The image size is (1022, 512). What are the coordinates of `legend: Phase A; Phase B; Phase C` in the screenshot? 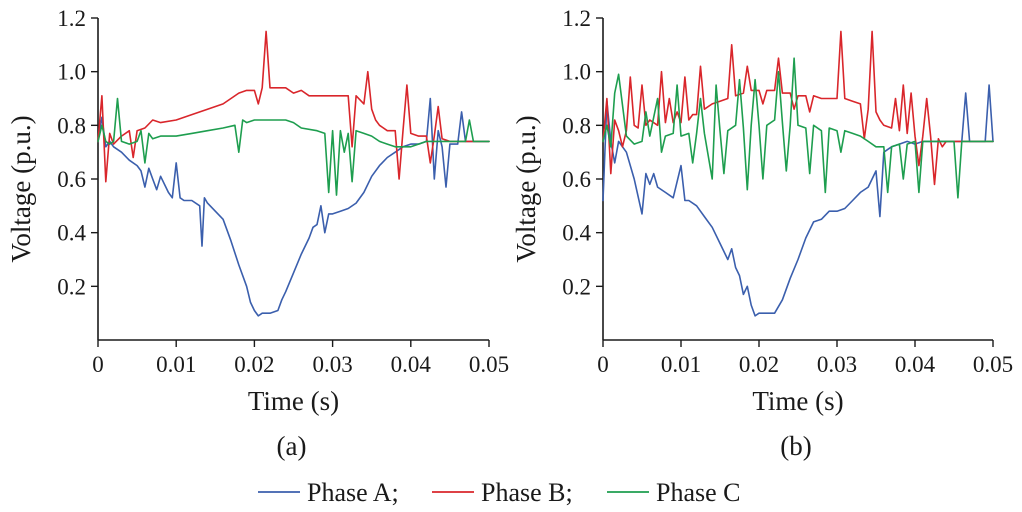 It's located at (499, 492).